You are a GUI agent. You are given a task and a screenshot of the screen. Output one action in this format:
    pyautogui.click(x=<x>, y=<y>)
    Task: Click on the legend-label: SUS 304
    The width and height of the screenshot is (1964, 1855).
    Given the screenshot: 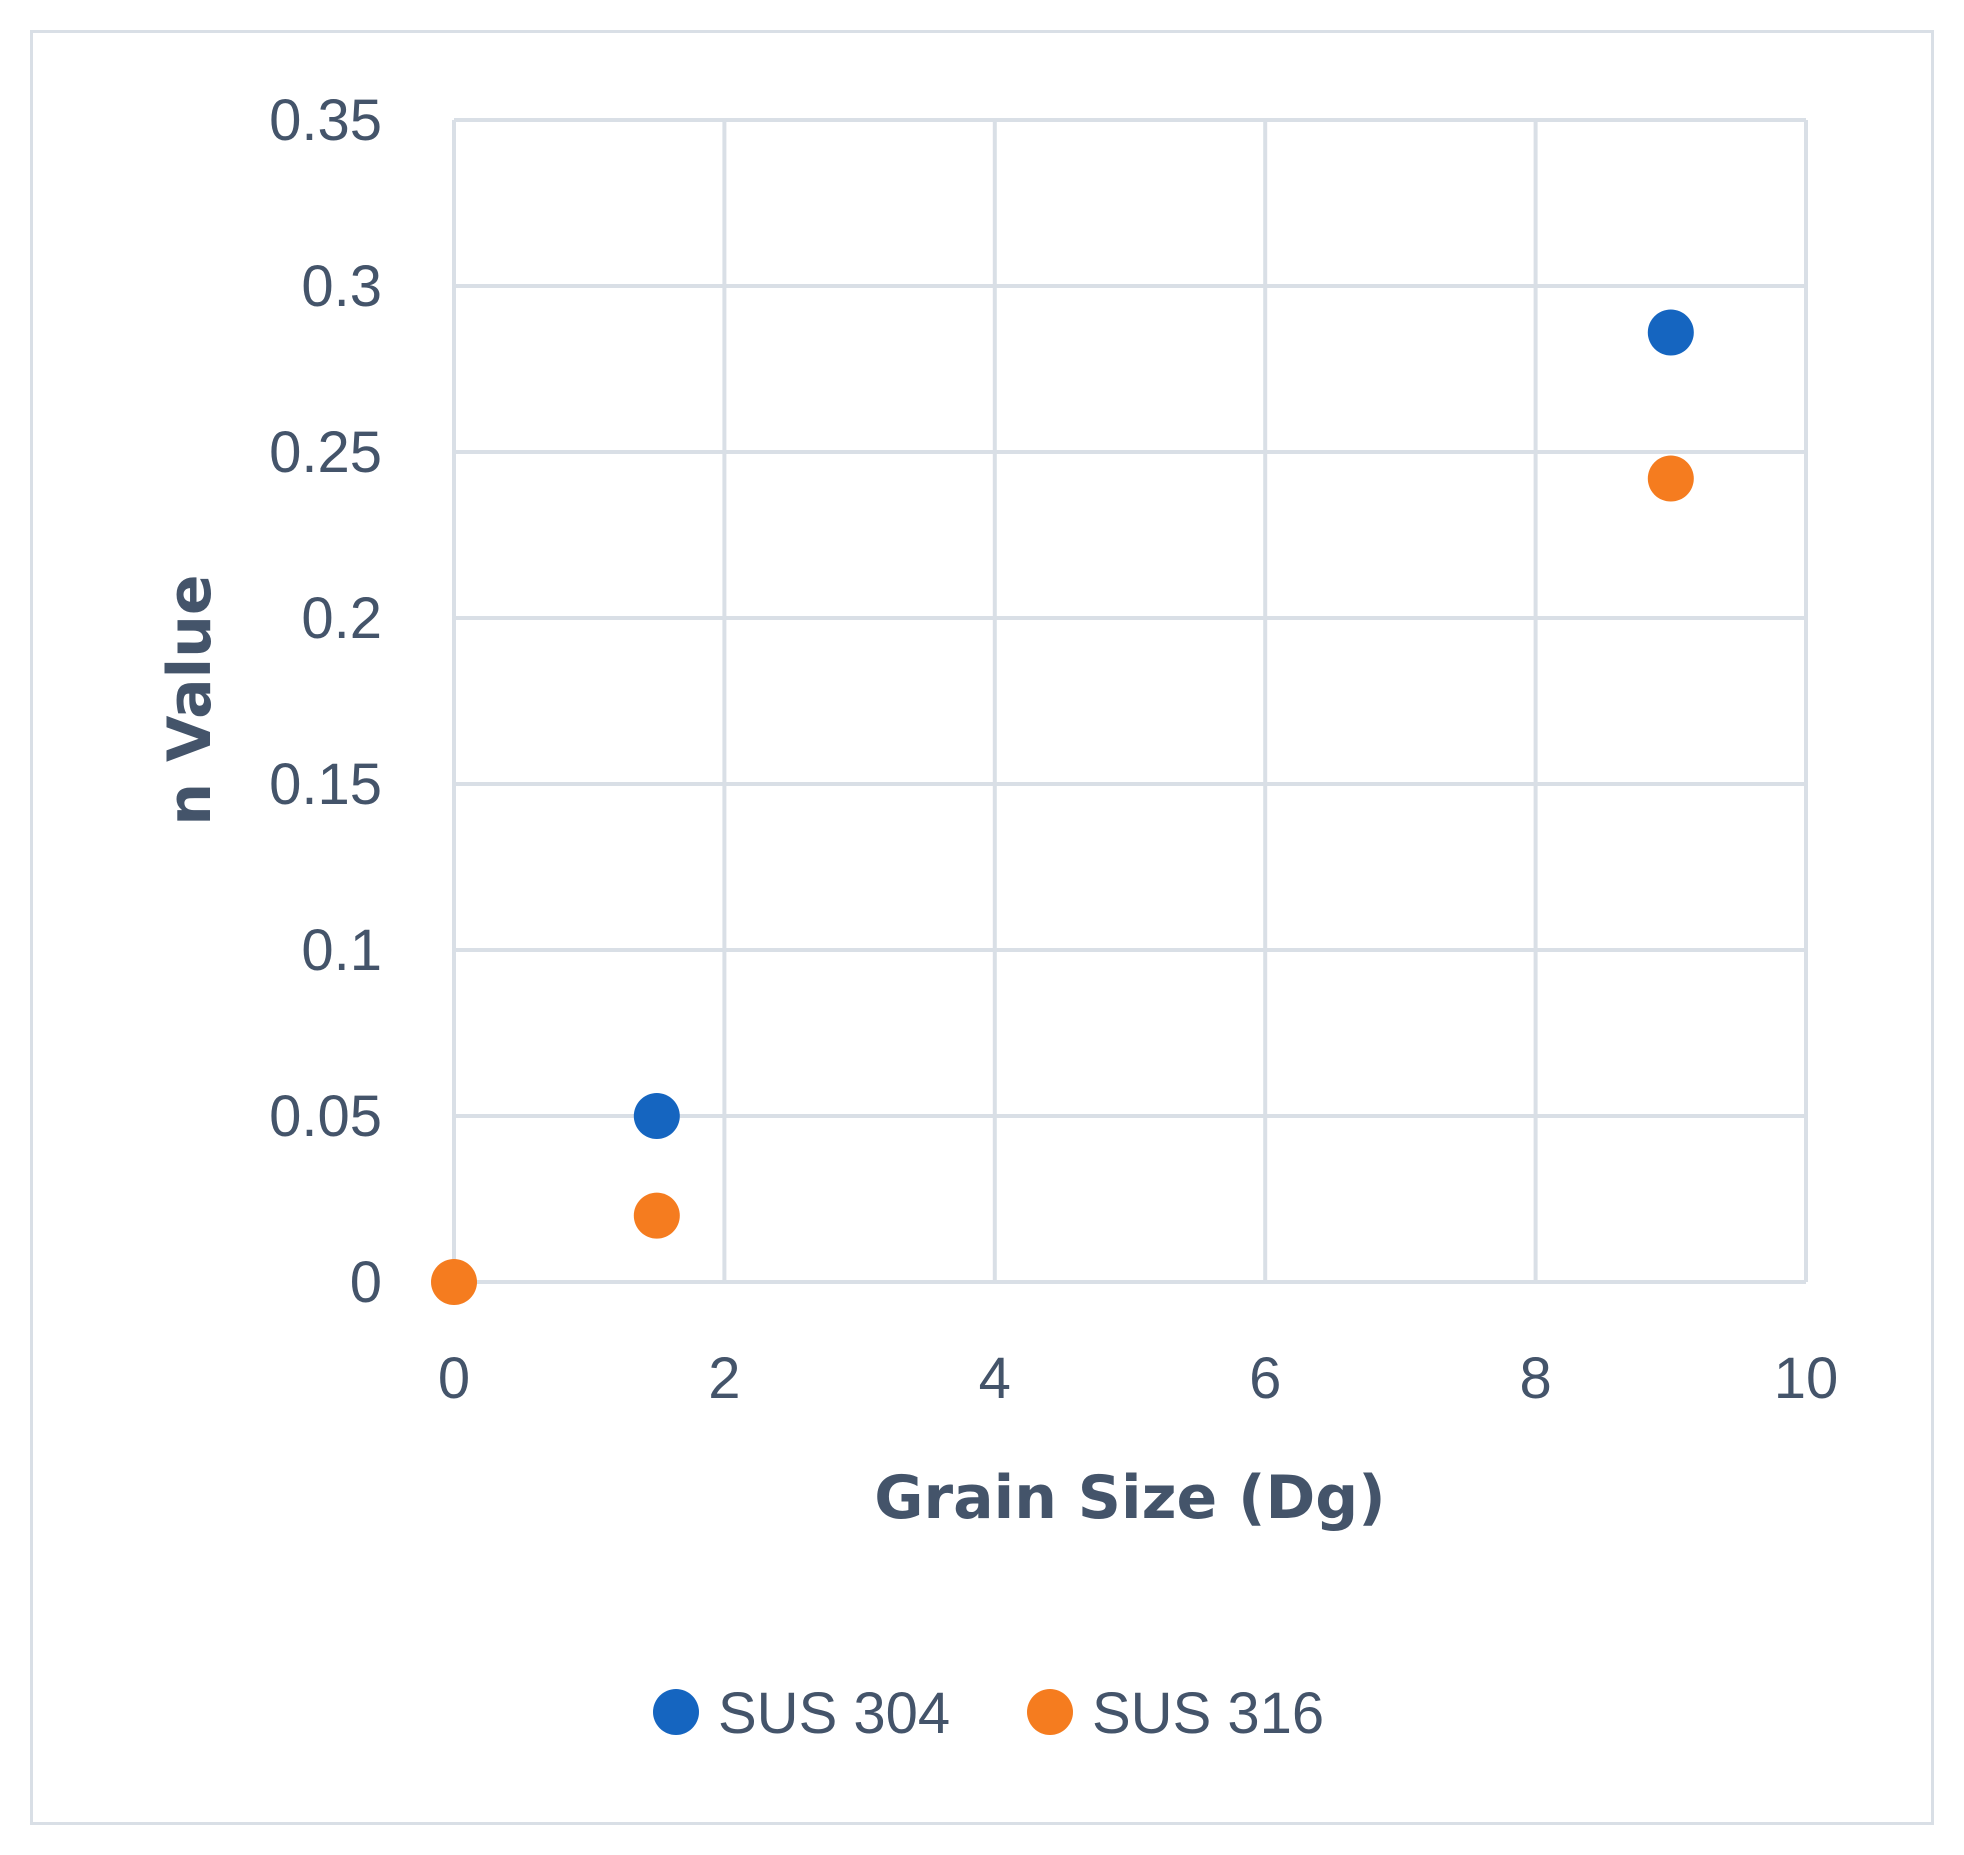 What is the action you would take?
    pyautogui.click(x=834, y=1713)
    